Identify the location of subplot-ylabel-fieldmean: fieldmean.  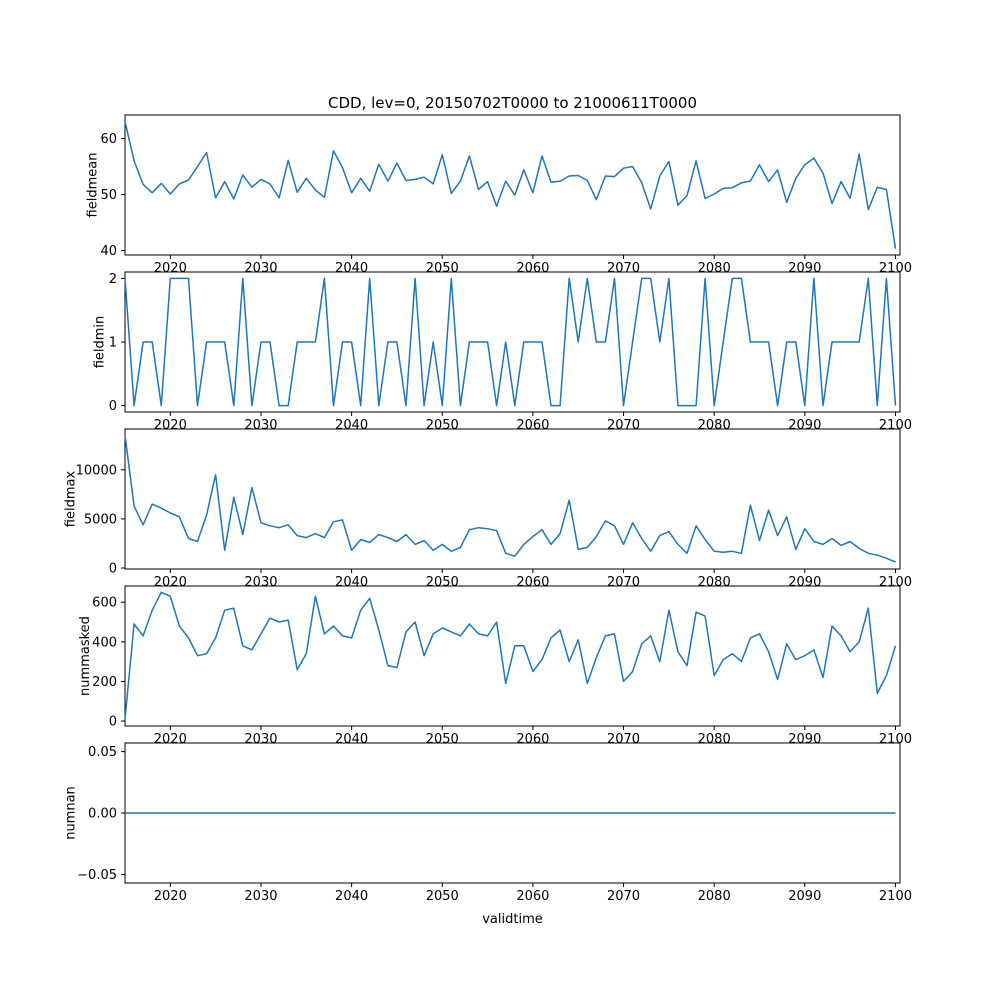
(92, 185).